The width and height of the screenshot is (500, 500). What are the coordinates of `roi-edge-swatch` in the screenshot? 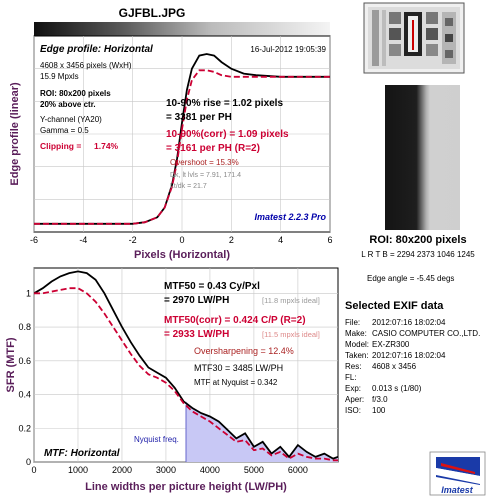 It's located at (422, 157).